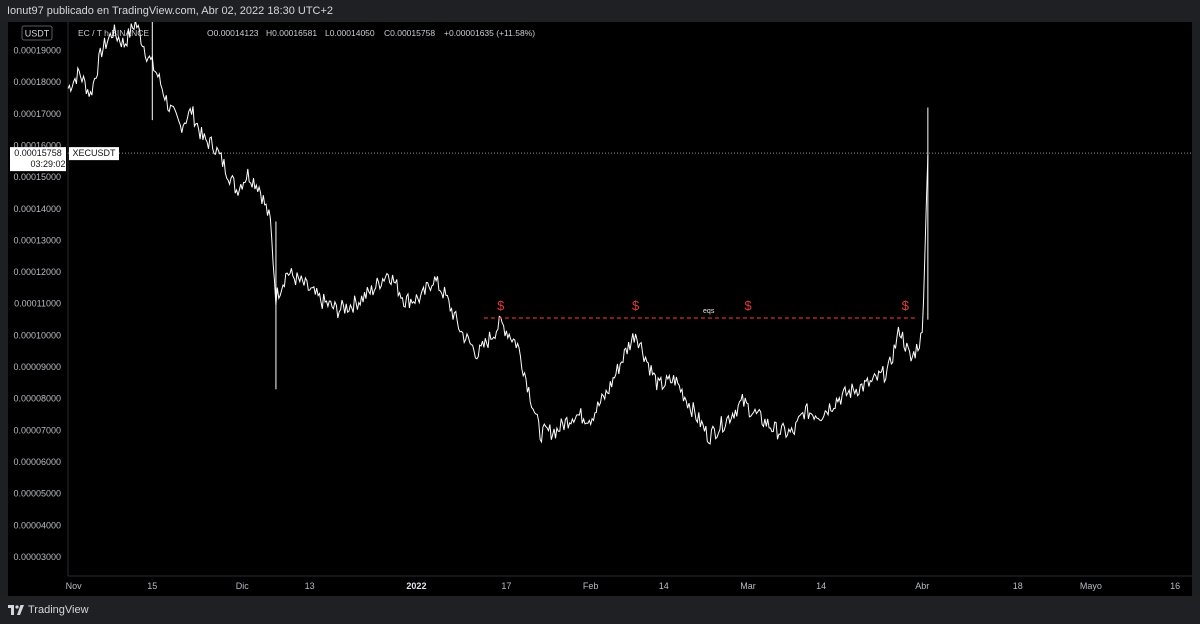 This screenshot has width=1200, height=624. What do you see at coordinates (922, 586) in the screenshot?
I see `x-tick-label: Abr` at bounding box center [922, 586].